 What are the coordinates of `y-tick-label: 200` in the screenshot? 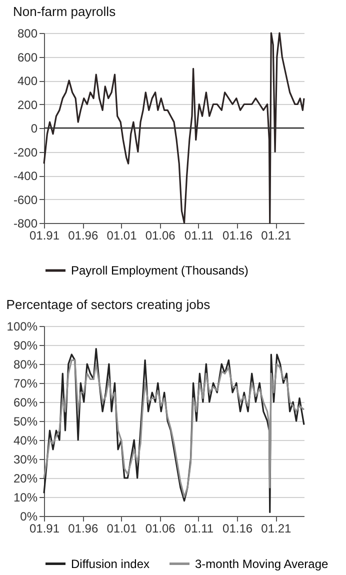 It's located at (27, 105).